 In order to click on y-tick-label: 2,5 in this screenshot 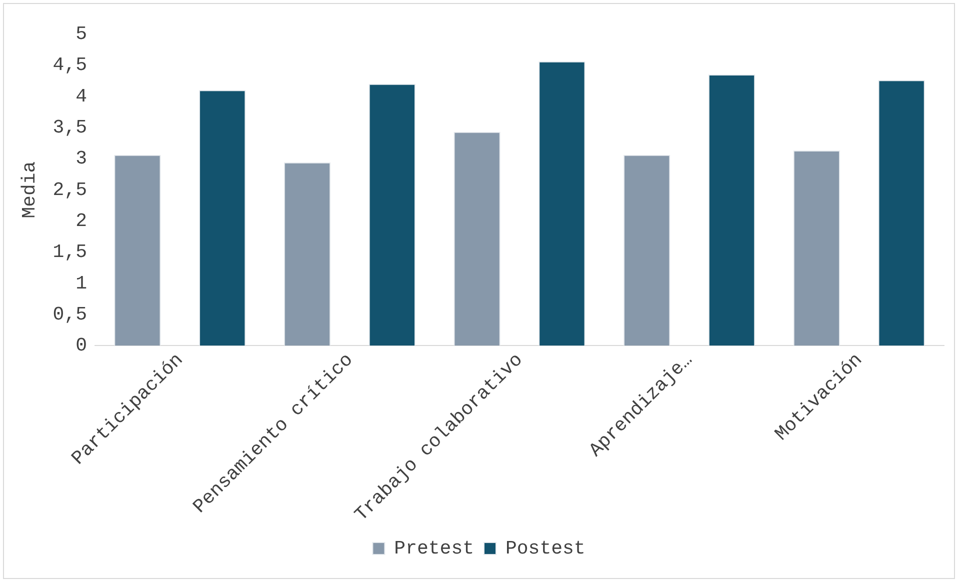, I will do `click(70, 189)`.